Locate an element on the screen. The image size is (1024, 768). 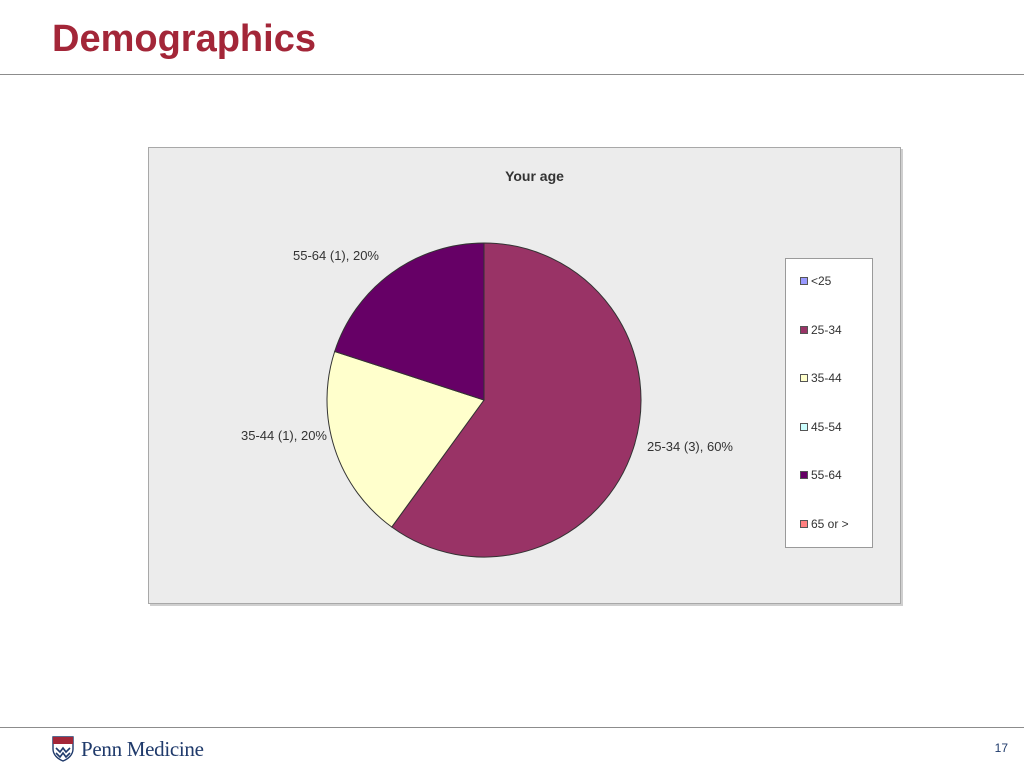
chart-legend: <25 25-34 35-44 45-54 55-64 65 or > is located at coordinates (829, 403).